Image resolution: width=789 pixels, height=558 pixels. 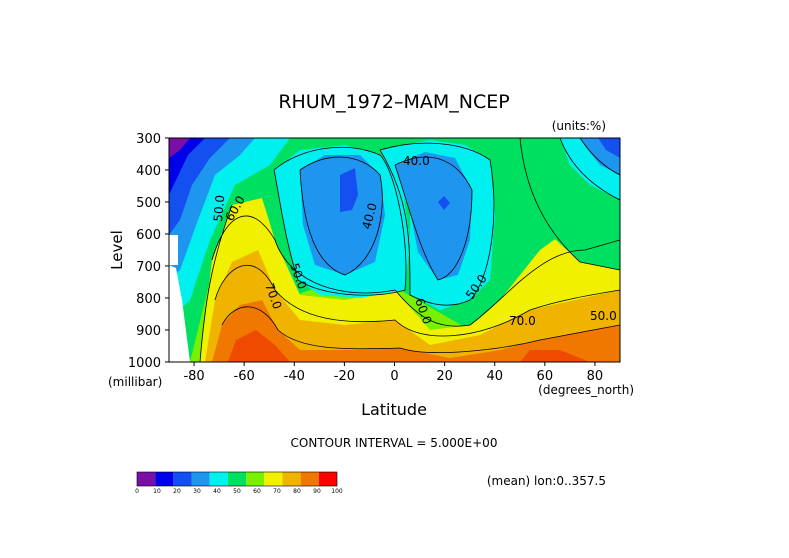 What do you see at coordinates (609, 148) in the screenshot?
I see `navy-upper-right` at bounding box center [609, 148].